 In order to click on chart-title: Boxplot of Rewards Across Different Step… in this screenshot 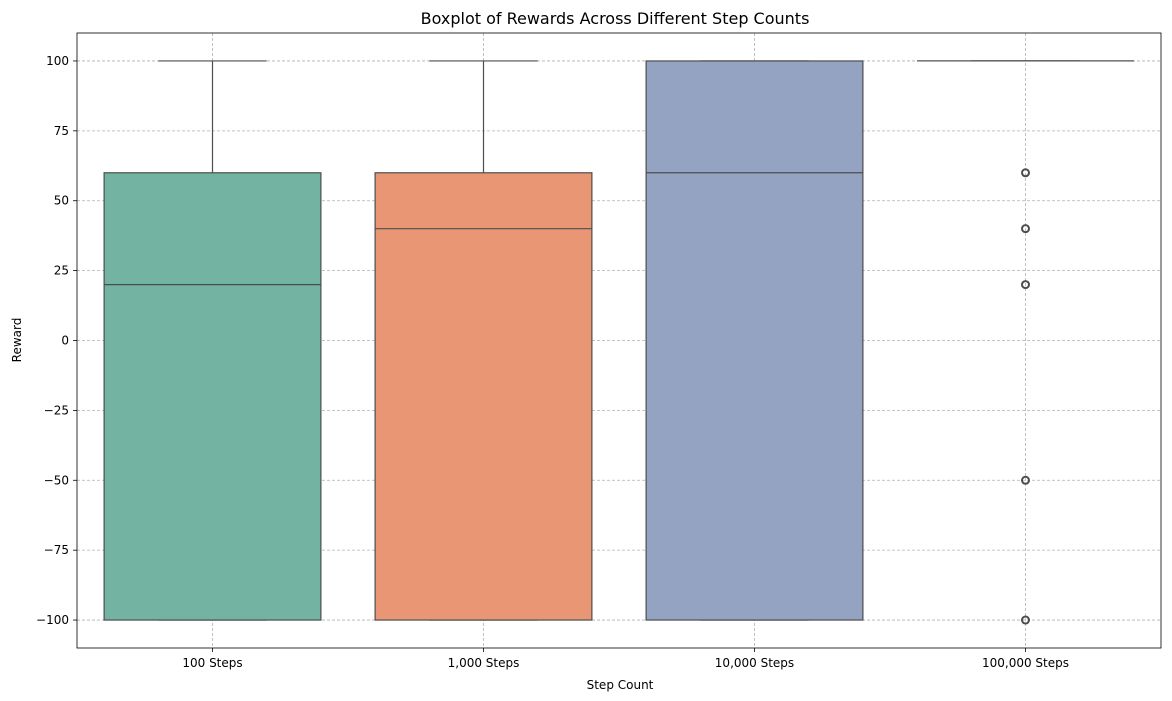, I will do `click(615, 18)`.